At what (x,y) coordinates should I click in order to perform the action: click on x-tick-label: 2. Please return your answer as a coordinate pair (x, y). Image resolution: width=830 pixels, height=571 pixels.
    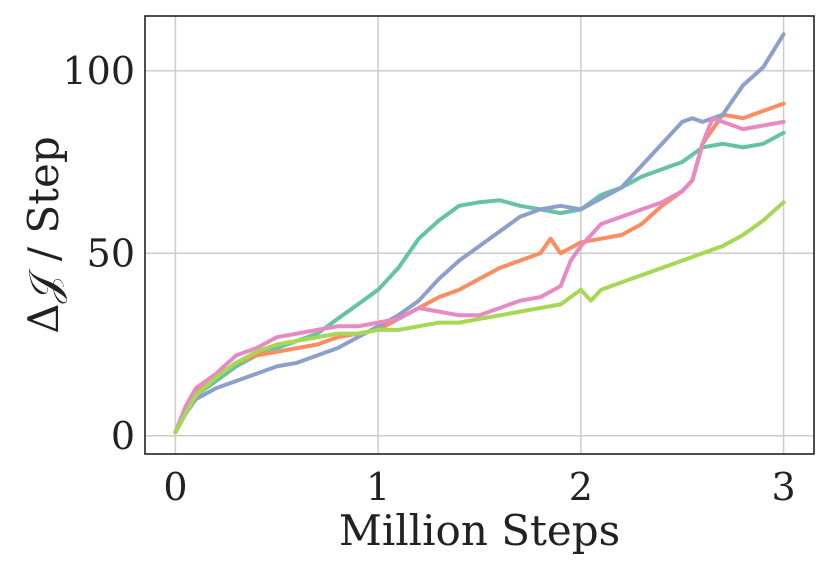
    Looking at the image, I should click on (581, 487).